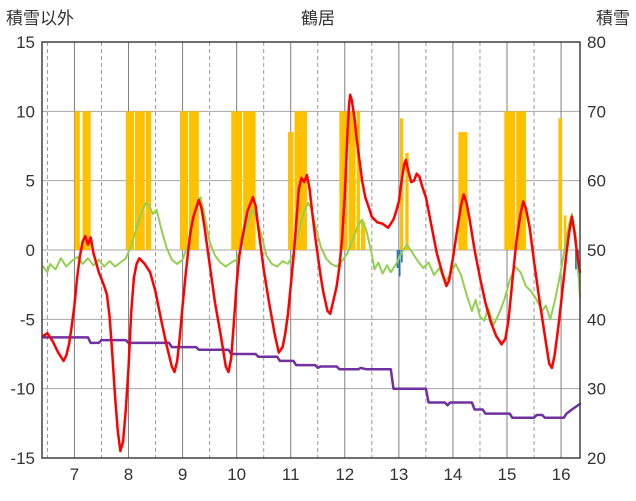 The image size is (636, 501). What do you see at coordinates (596, 250) in the screenshot?
I see `right-axis-tick-label: 50` at bounding box center [596, 250].